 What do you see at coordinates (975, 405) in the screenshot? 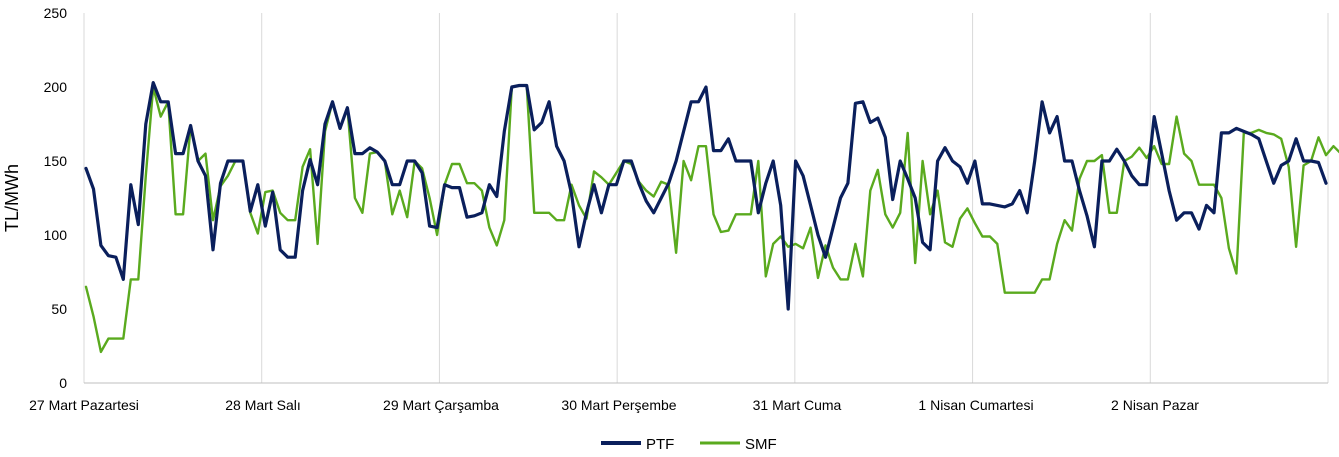
I see `x-tick-label: 1 Nisan Cumartesi` at bounding box center [975, 405].